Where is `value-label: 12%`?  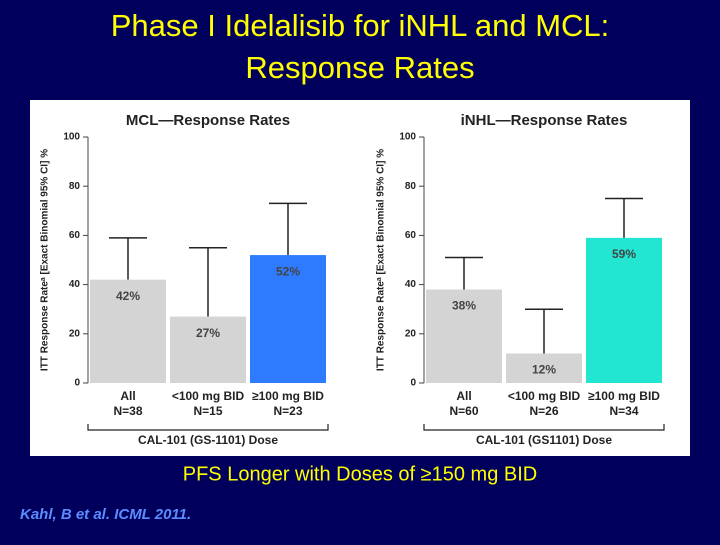
value-label: 12% is located at coordinates (544, 370).